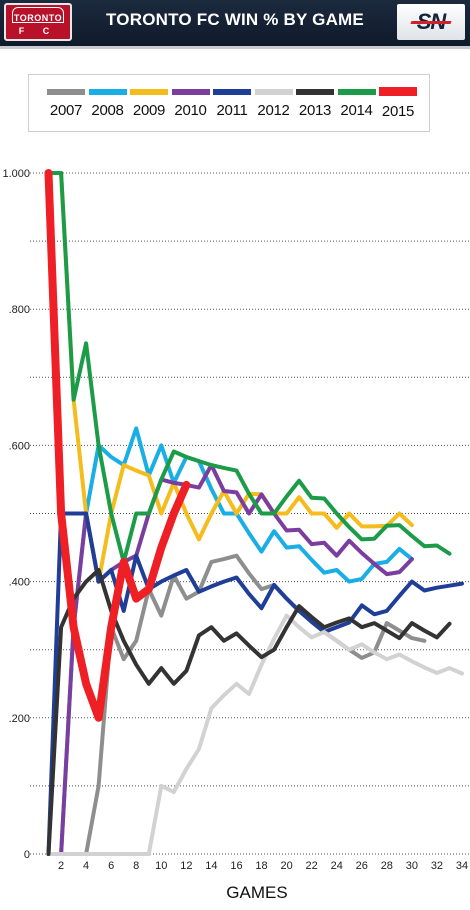  I want to click on legend-item: 2014, so click(357, 104).